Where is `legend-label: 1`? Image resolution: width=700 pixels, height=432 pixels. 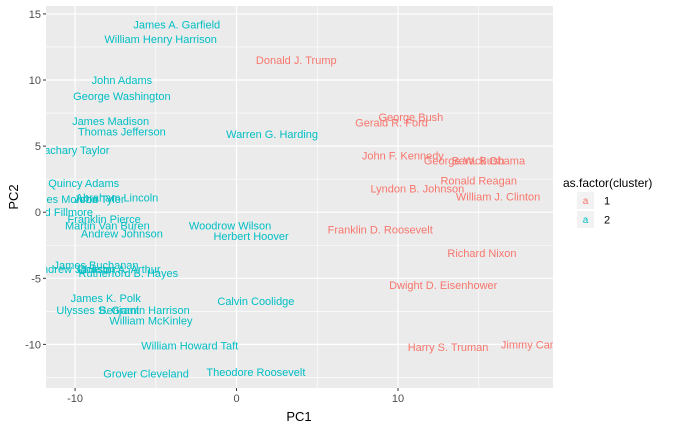 legend-label: 1 is located at coordinates (607, 202).